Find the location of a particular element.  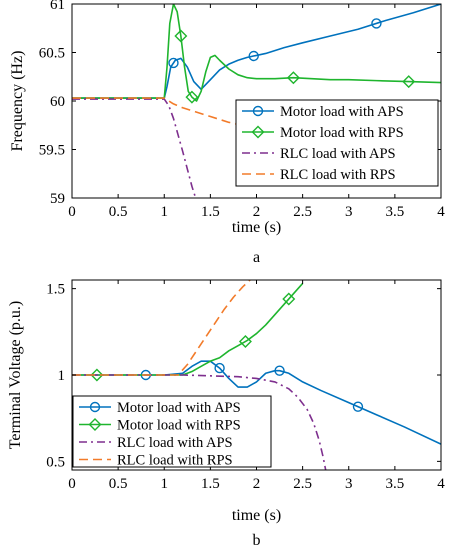

y-tick-label: 59 is located at coordinates (57, 199).